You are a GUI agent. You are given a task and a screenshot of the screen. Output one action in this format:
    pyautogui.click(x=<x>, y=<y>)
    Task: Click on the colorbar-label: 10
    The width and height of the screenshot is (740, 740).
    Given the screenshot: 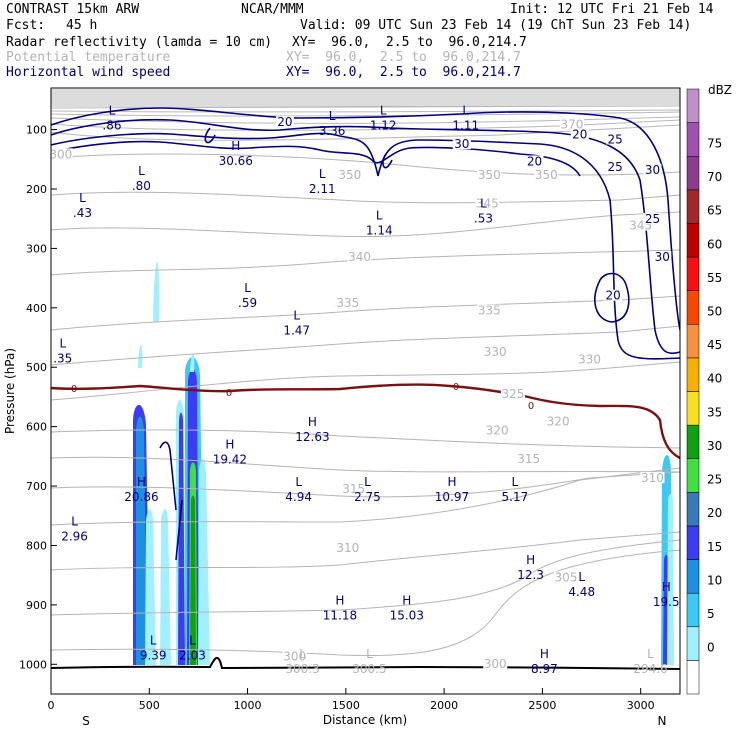 What is the action you would take?
    pyautogui.click(x=714, y=580)
    